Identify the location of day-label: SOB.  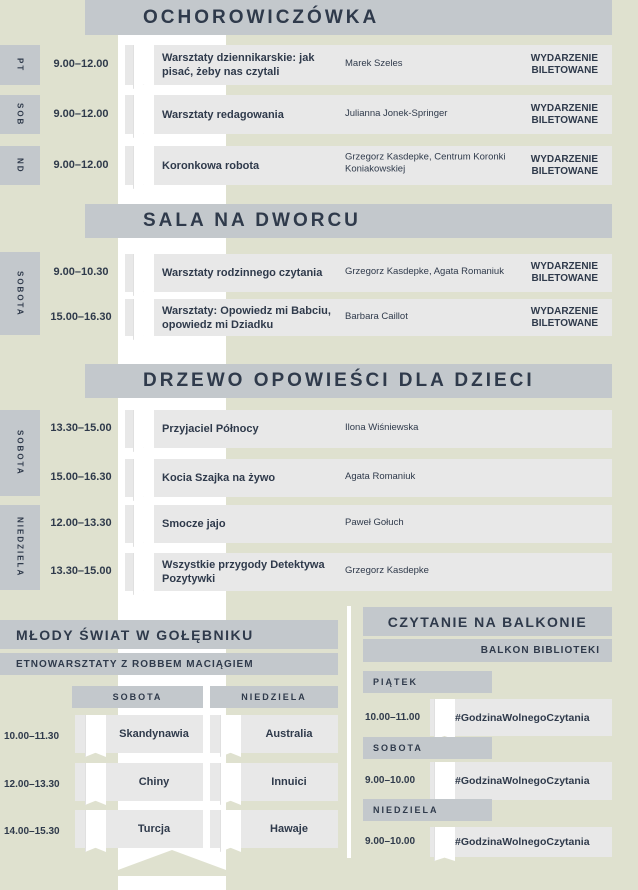
(20, 114).